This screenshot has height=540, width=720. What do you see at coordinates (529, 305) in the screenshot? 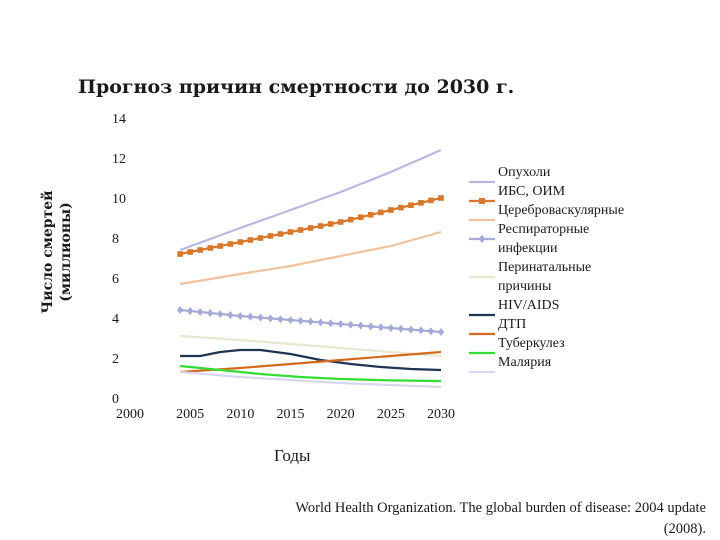
I see `legend-label: HIV/AIDS` at bounding box center [529, 305].